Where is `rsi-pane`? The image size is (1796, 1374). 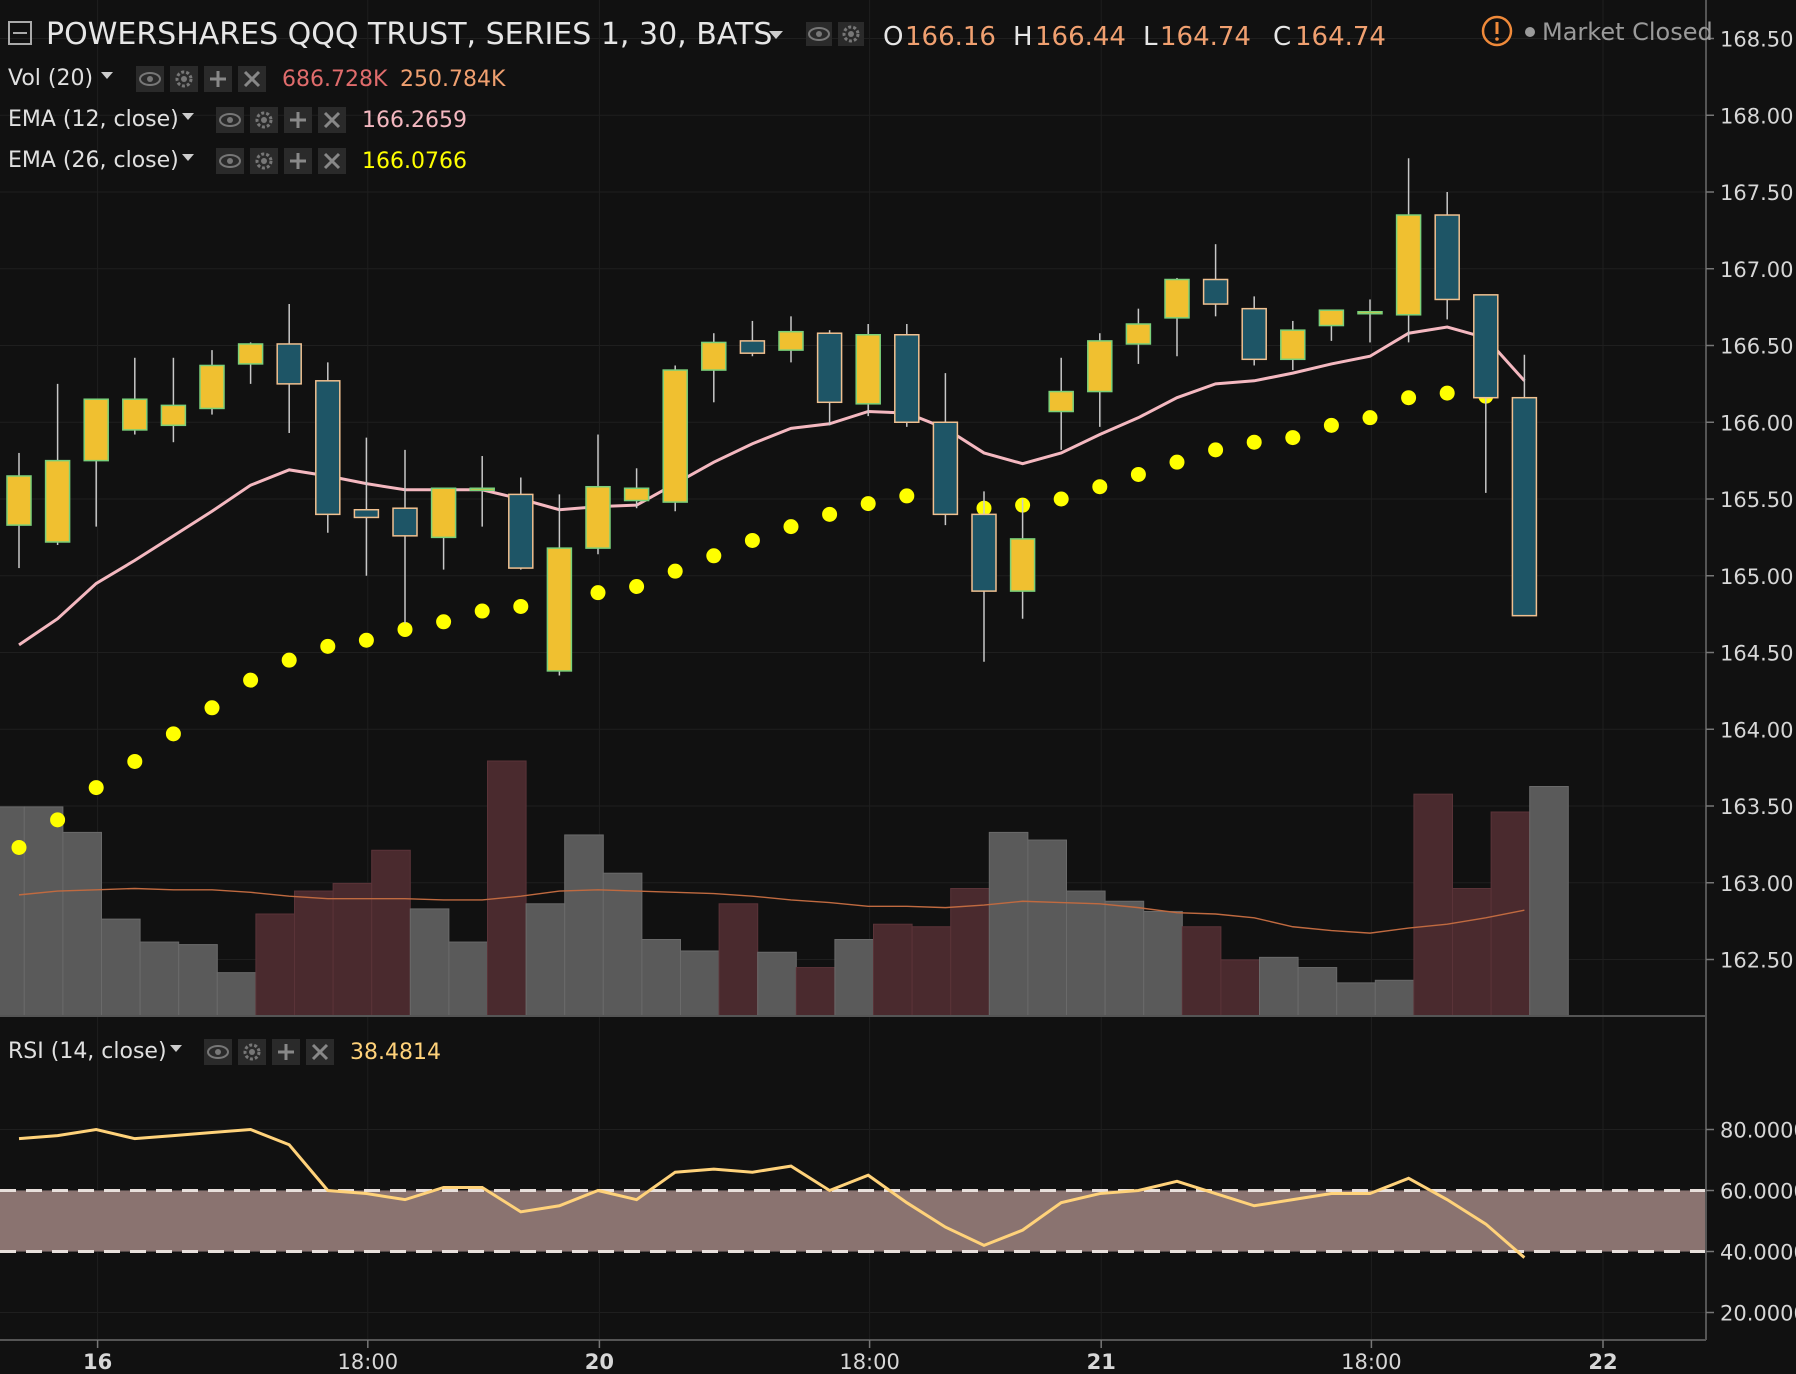
rsi-pane is located at coordinates (853, 1193).